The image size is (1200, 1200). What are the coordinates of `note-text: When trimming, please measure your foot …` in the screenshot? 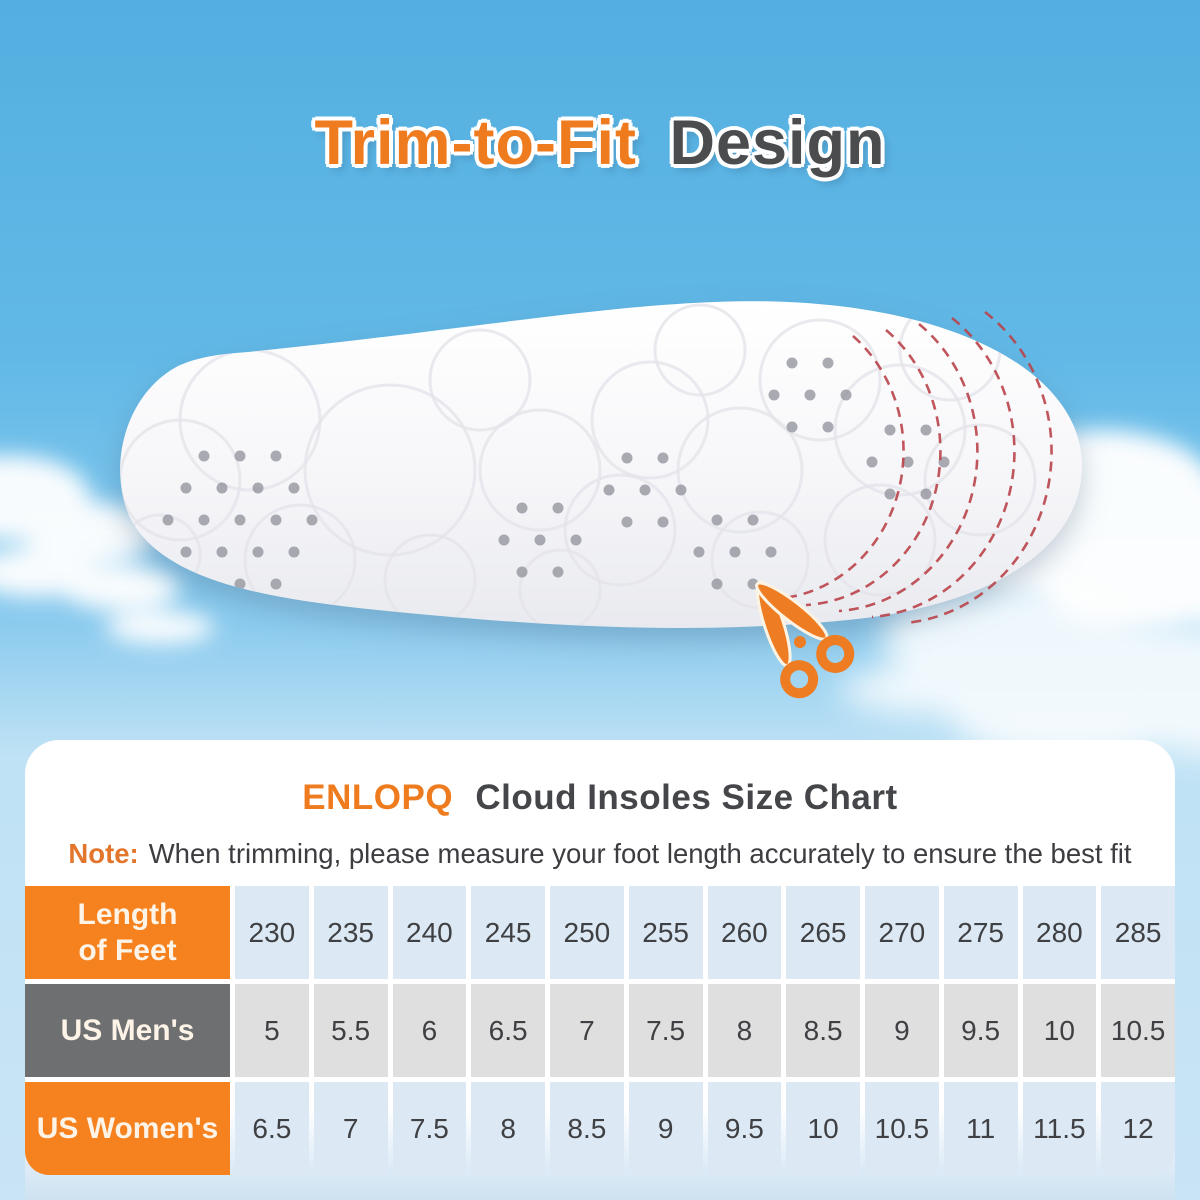 It's located at (640, 853).